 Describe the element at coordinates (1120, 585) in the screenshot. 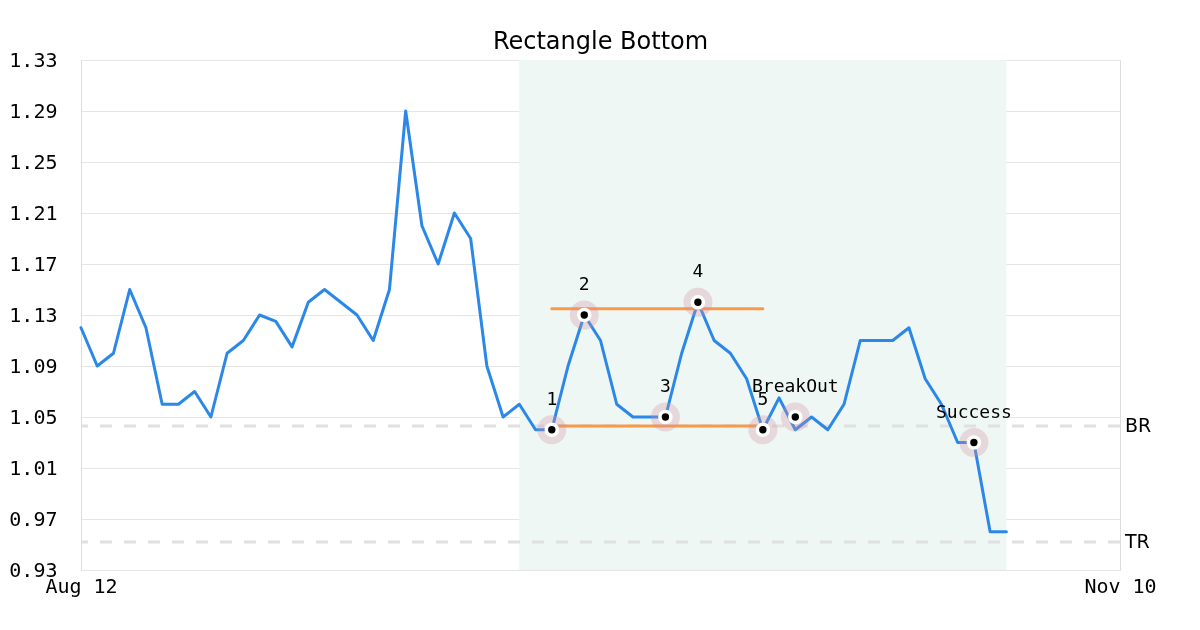

I see `x-tick-label: Nov 10` at that location.